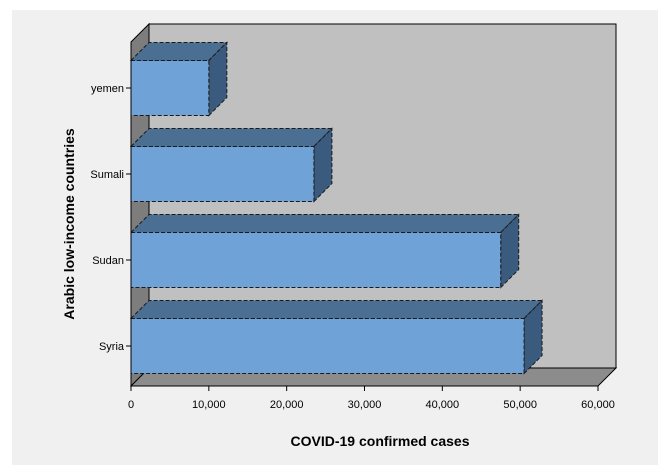  I want to click on y-tick-label: yemen, so click(107, 89).